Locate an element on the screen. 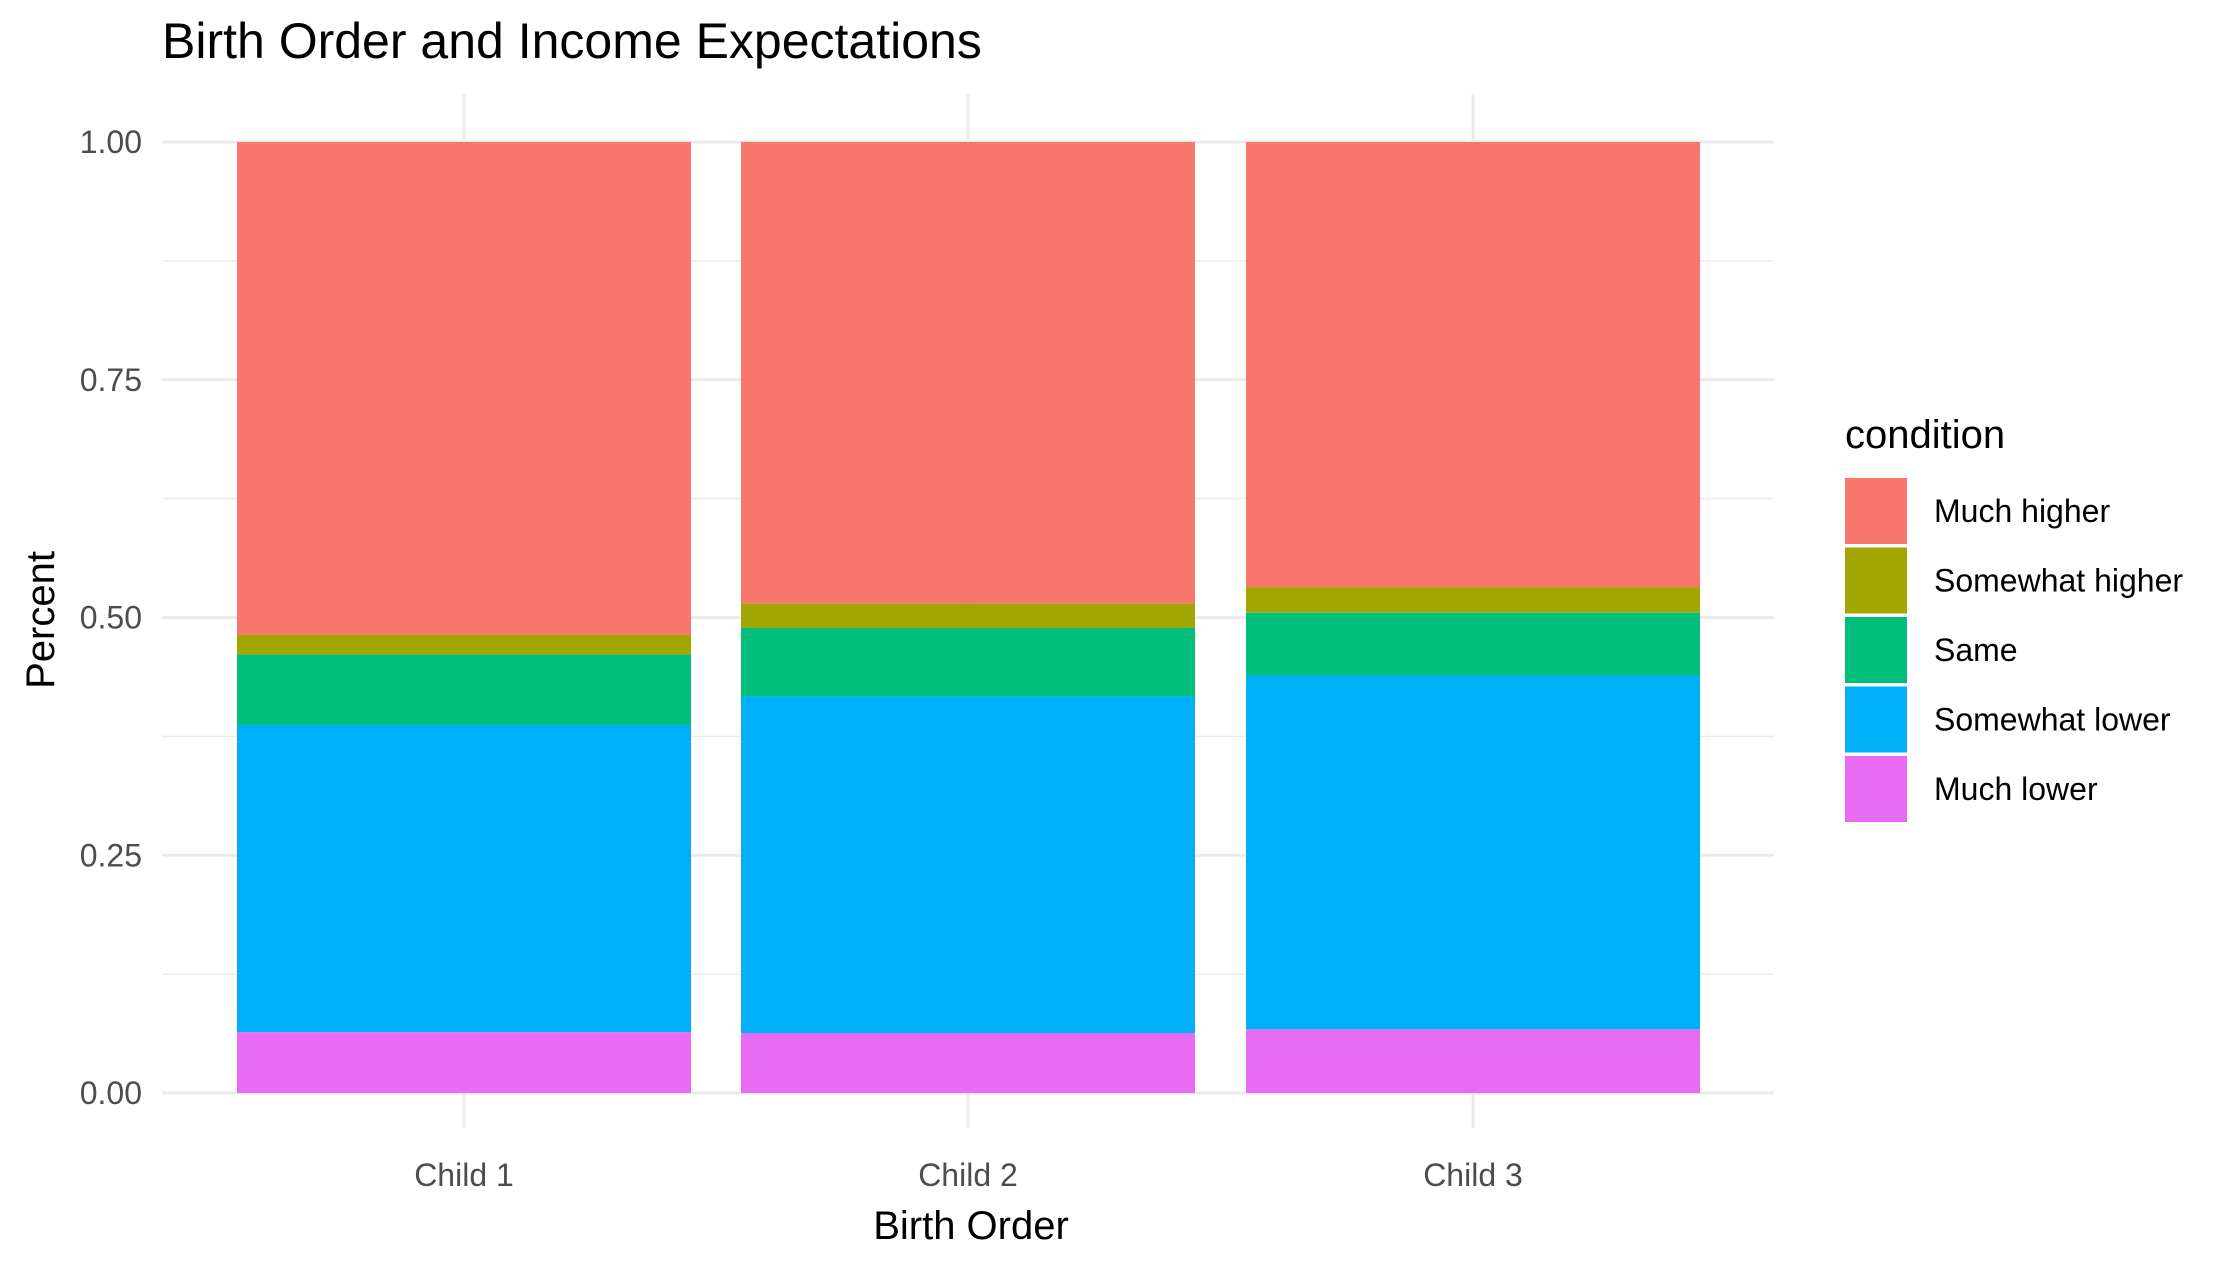 The image size is (2232, 1268). y-tick-label: 0.00 is located at coordinates (111, 1093).